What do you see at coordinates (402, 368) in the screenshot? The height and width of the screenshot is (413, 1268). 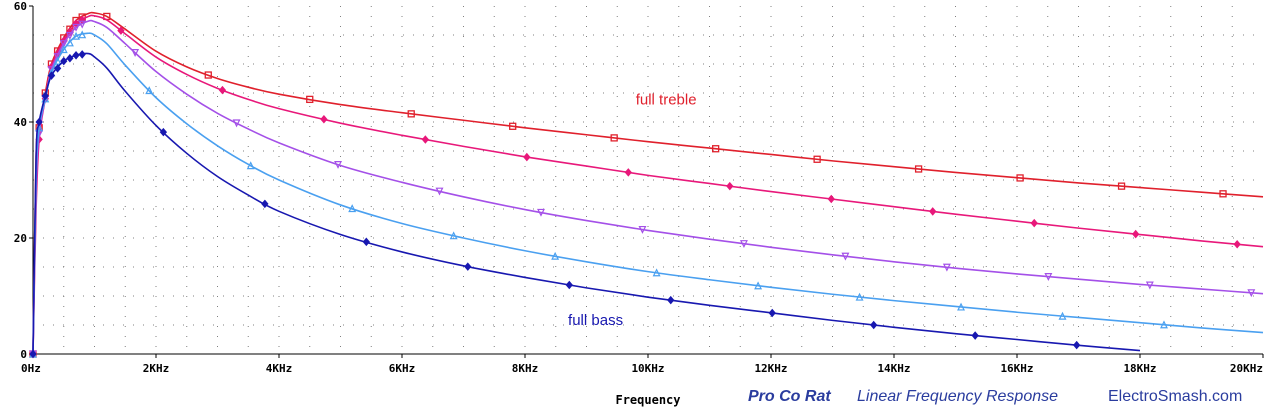 I see `x-tick-label: 6KHz` at bounding box center [402, 368].